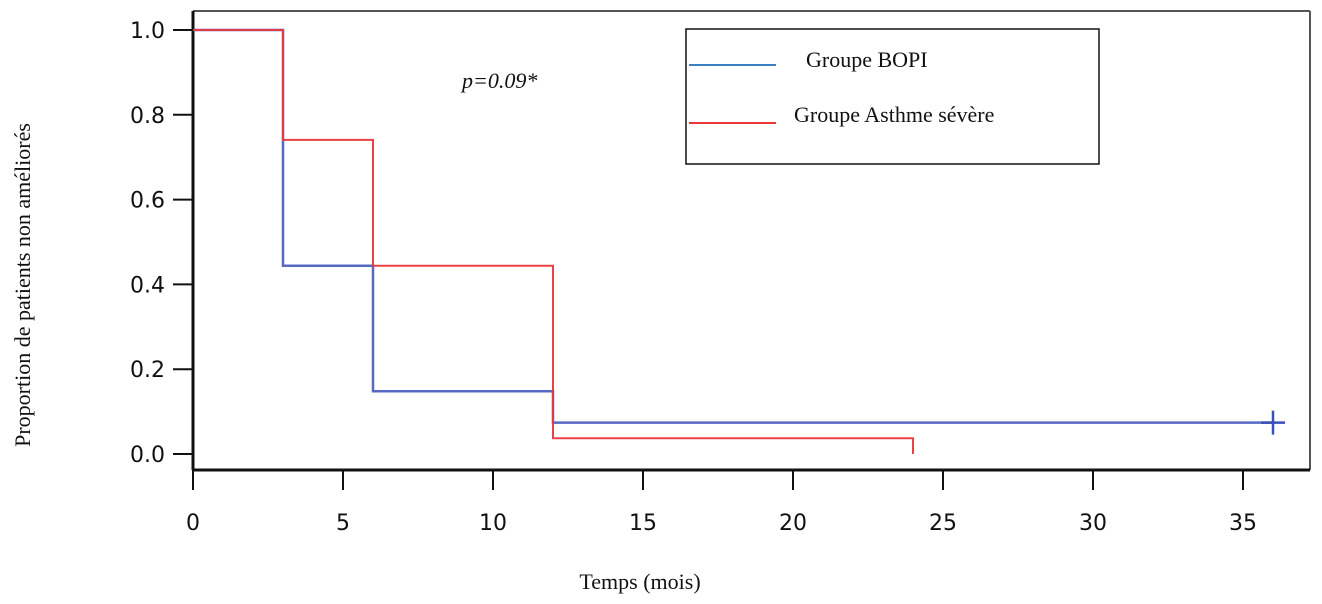 This screenshot has width=1322, height=604. I want to click on legend-box, so click(892, 96).